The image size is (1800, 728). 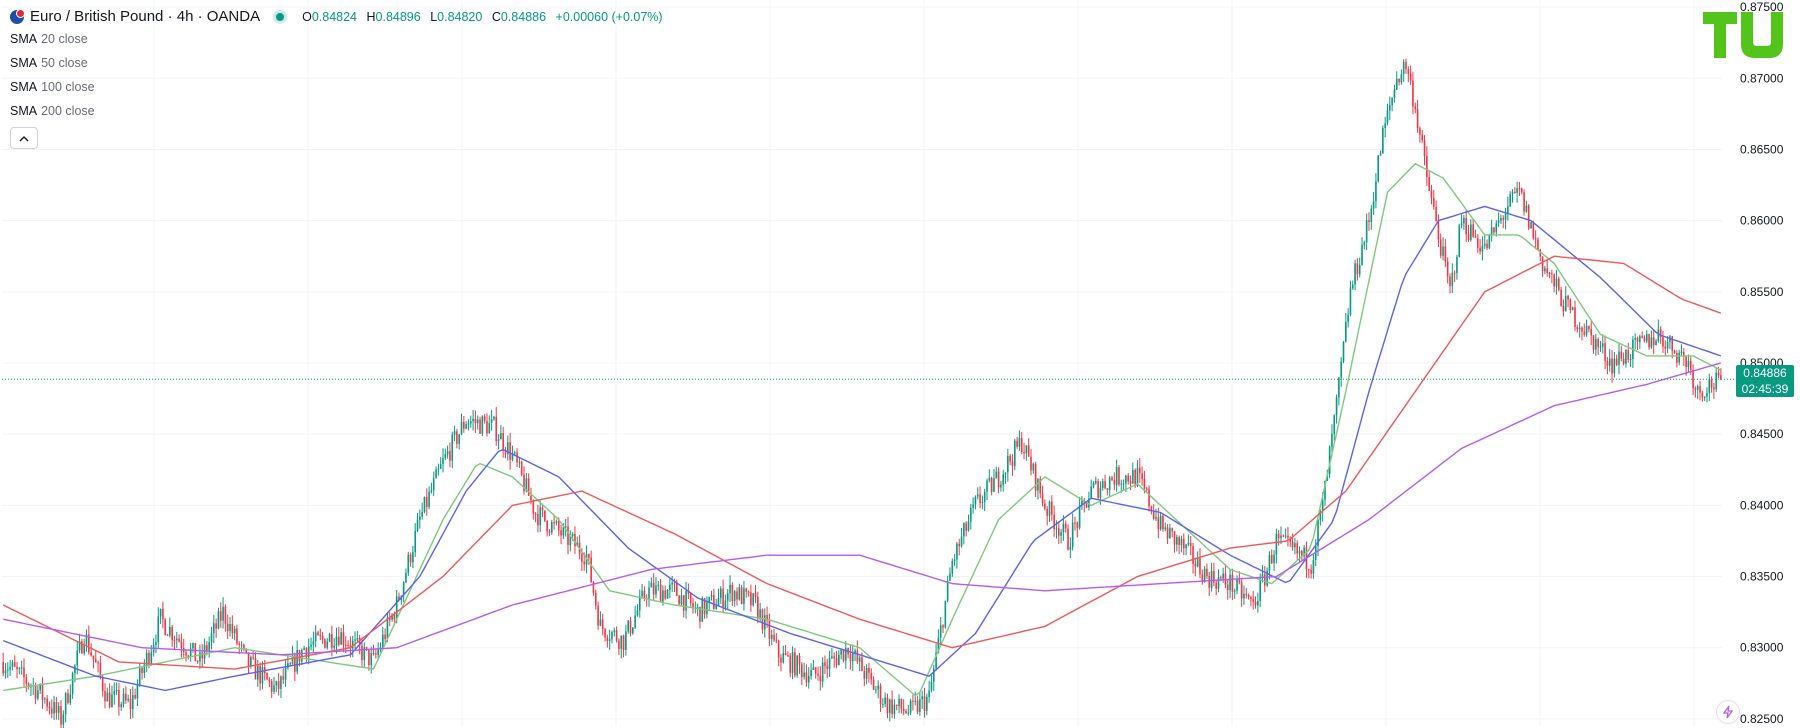 What do you see at coordinates (398, 17) in the screenshot?
I see `high-value: 0.84896` at bounding box center [398, 17].